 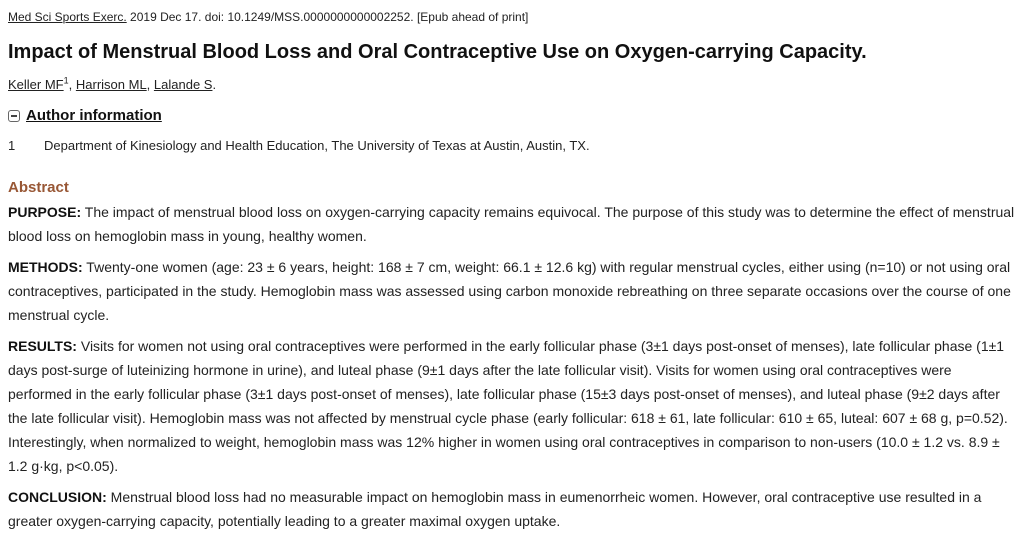 I want to click on author-list: Keller MF1, Harrison ML, Lalande S., so click(x=112, y=85).